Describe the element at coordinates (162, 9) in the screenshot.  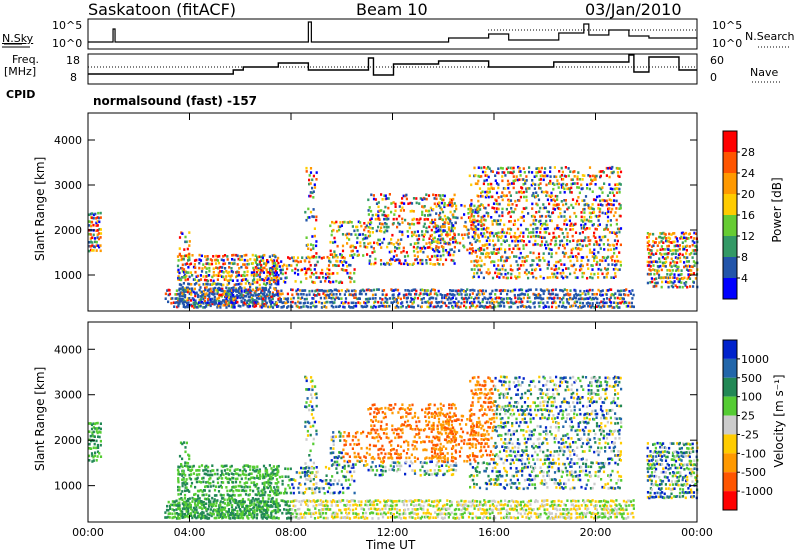
I see `site-title: Saskatoon (fitACF)` at that location.